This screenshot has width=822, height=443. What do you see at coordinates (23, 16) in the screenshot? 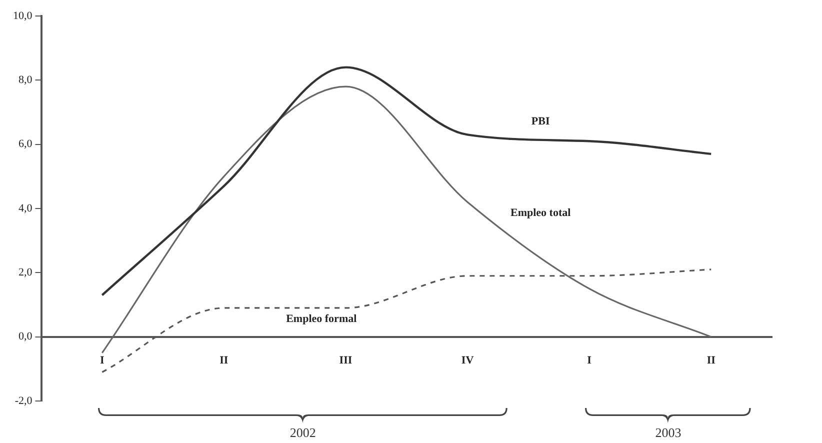
I see `y-tick-label: 10,0` at bounding box center [23, 16].